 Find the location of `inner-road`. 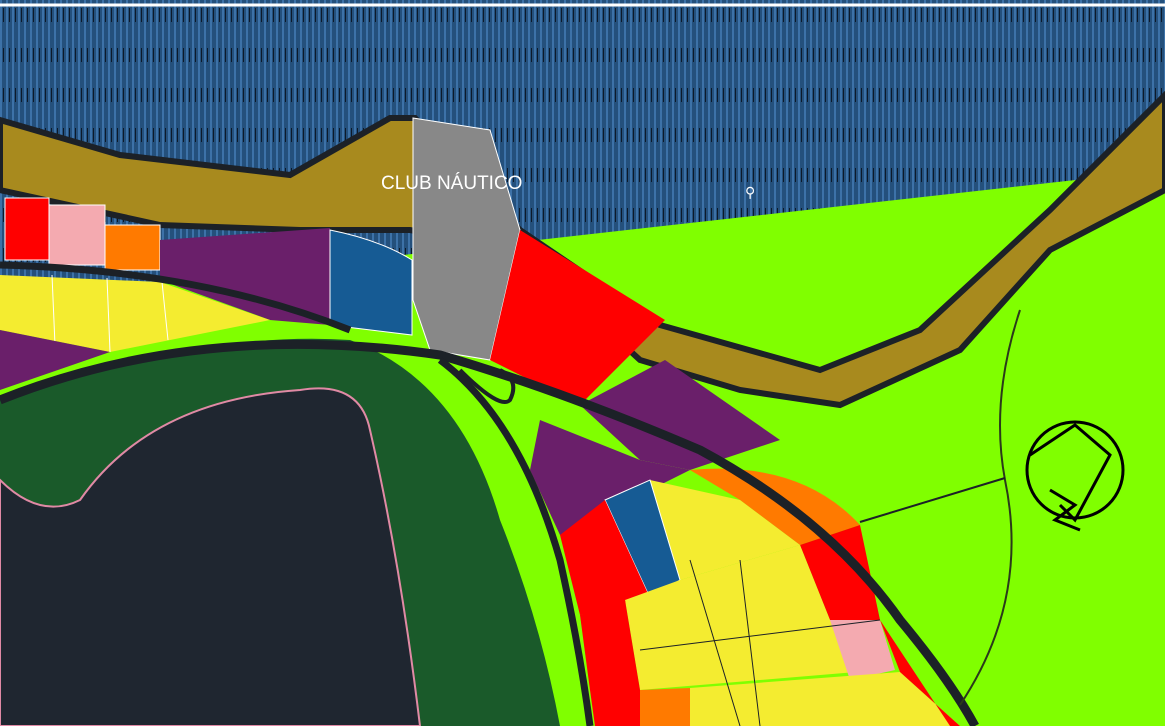

inner-road is located at coordinates (515, 541).